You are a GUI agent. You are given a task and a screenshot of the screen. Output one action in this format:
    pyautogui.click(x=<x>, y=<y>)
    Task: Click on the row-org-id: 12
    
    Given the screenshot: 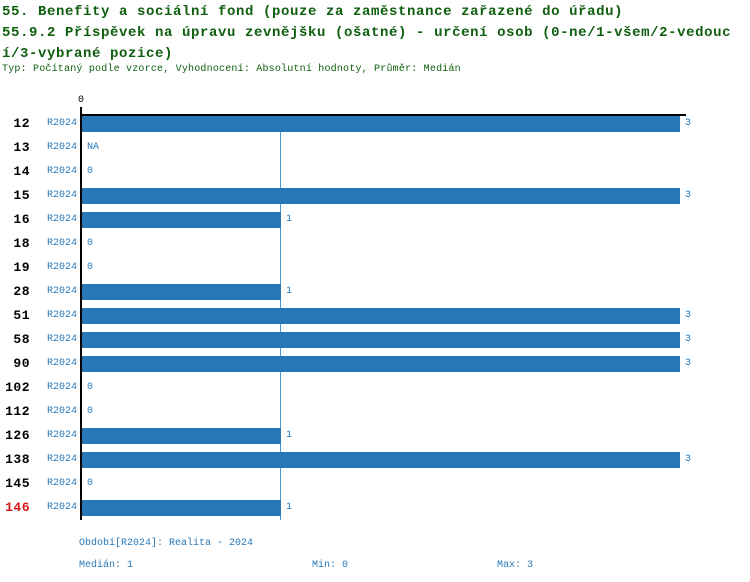 What is the action you would take?
    pyautogui.click(x=21, y=123)
    